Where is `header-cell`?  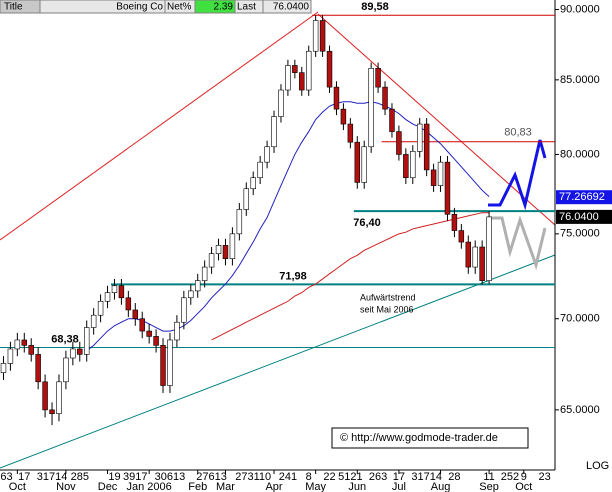 header-cell is located at coordinates (287, 7).